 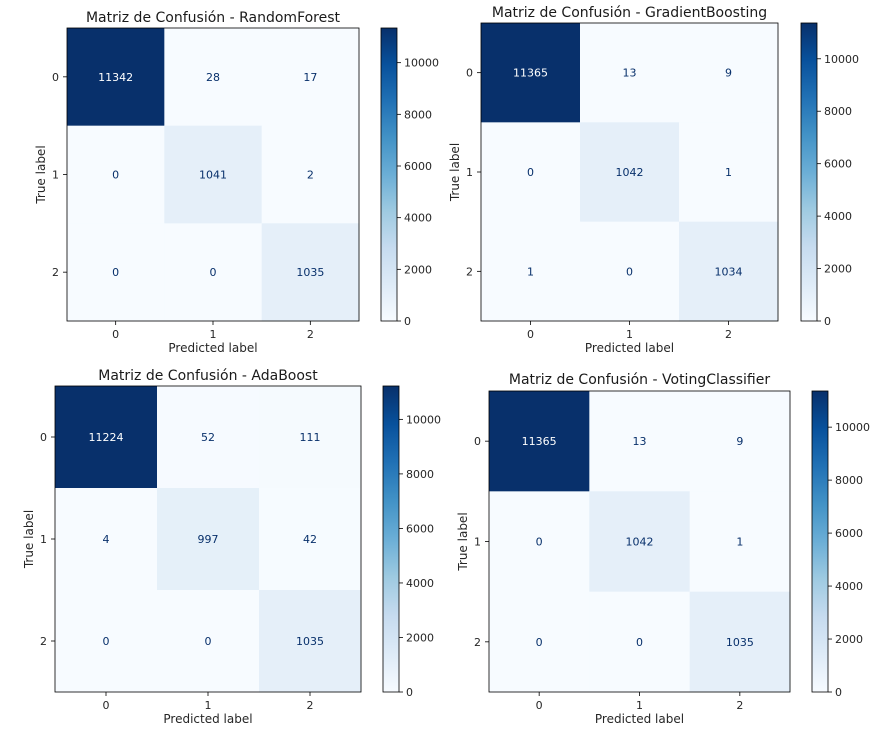 I want to click on cell-value-label: 1042, so click(x=630, y=172).